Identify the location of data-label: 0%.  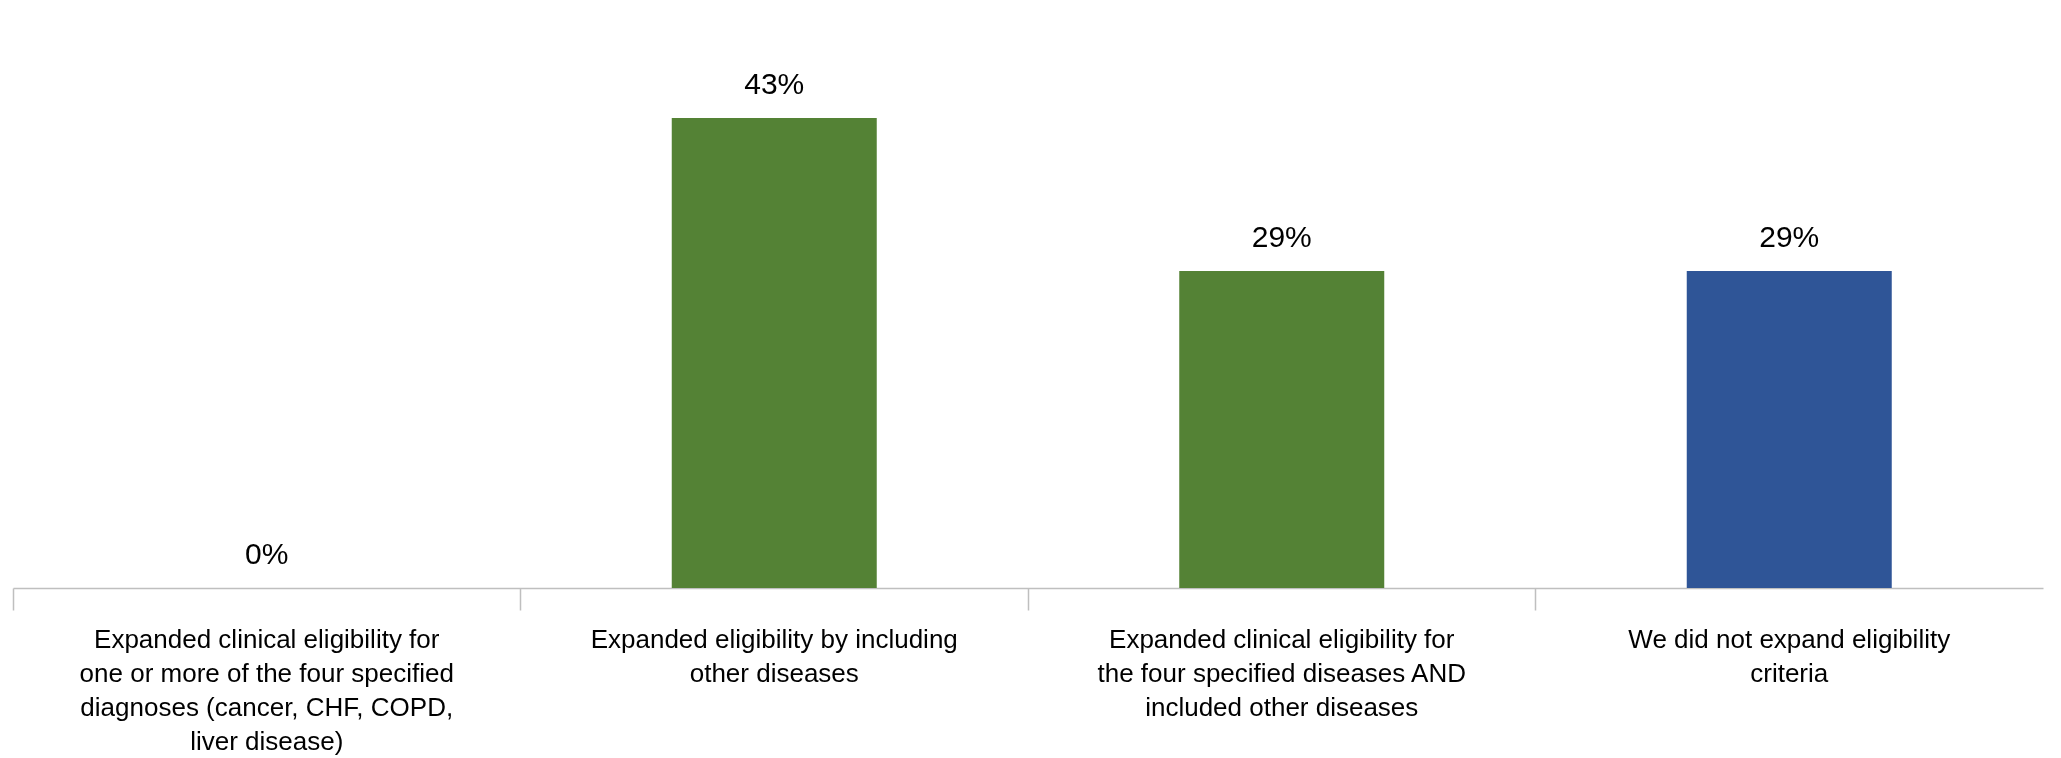
(267, 553).